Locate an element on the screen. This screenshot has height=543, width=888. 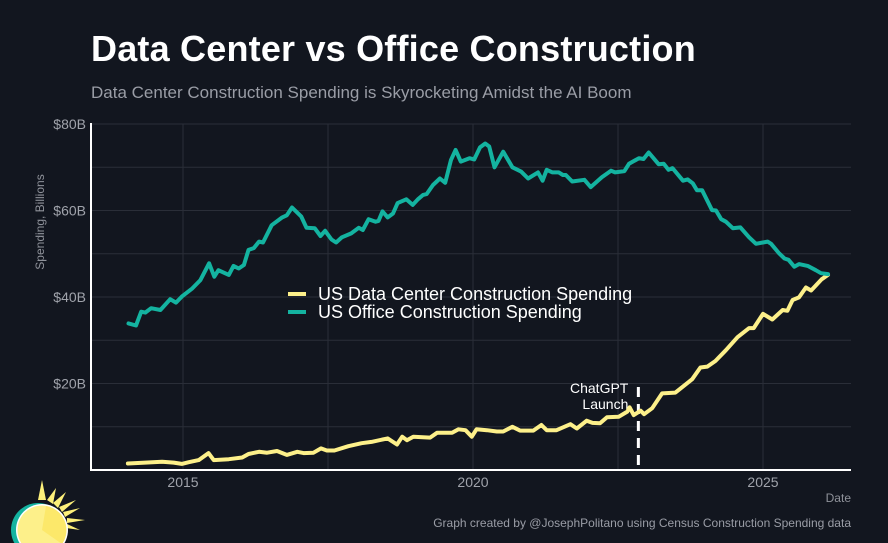
legend-label: US Office Construction Spending is located at coordinates (450, 312).